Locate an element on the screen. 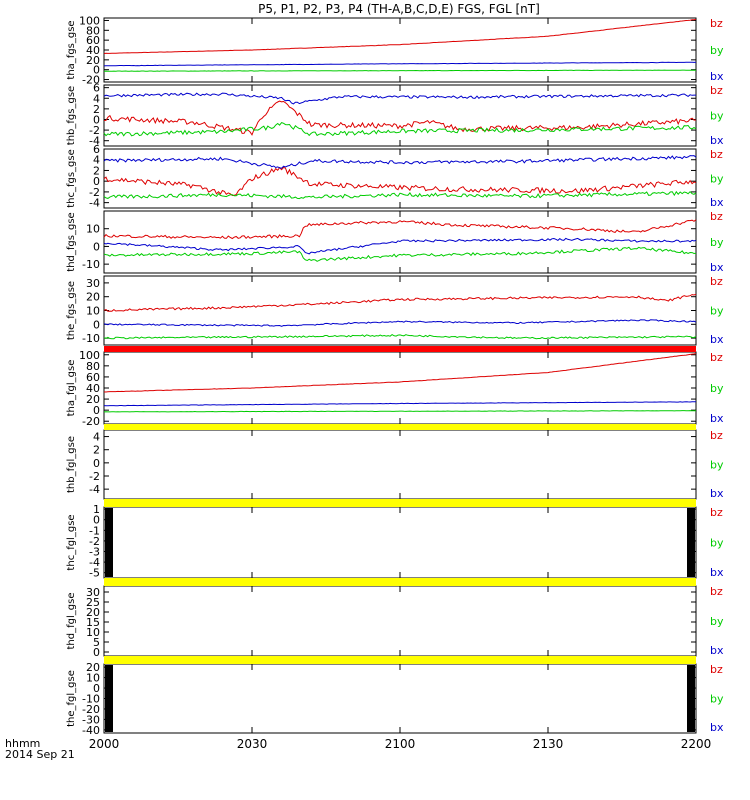 The image size is (750, 800). x-tick-label: 2130 is located at coordinates (548, 744).